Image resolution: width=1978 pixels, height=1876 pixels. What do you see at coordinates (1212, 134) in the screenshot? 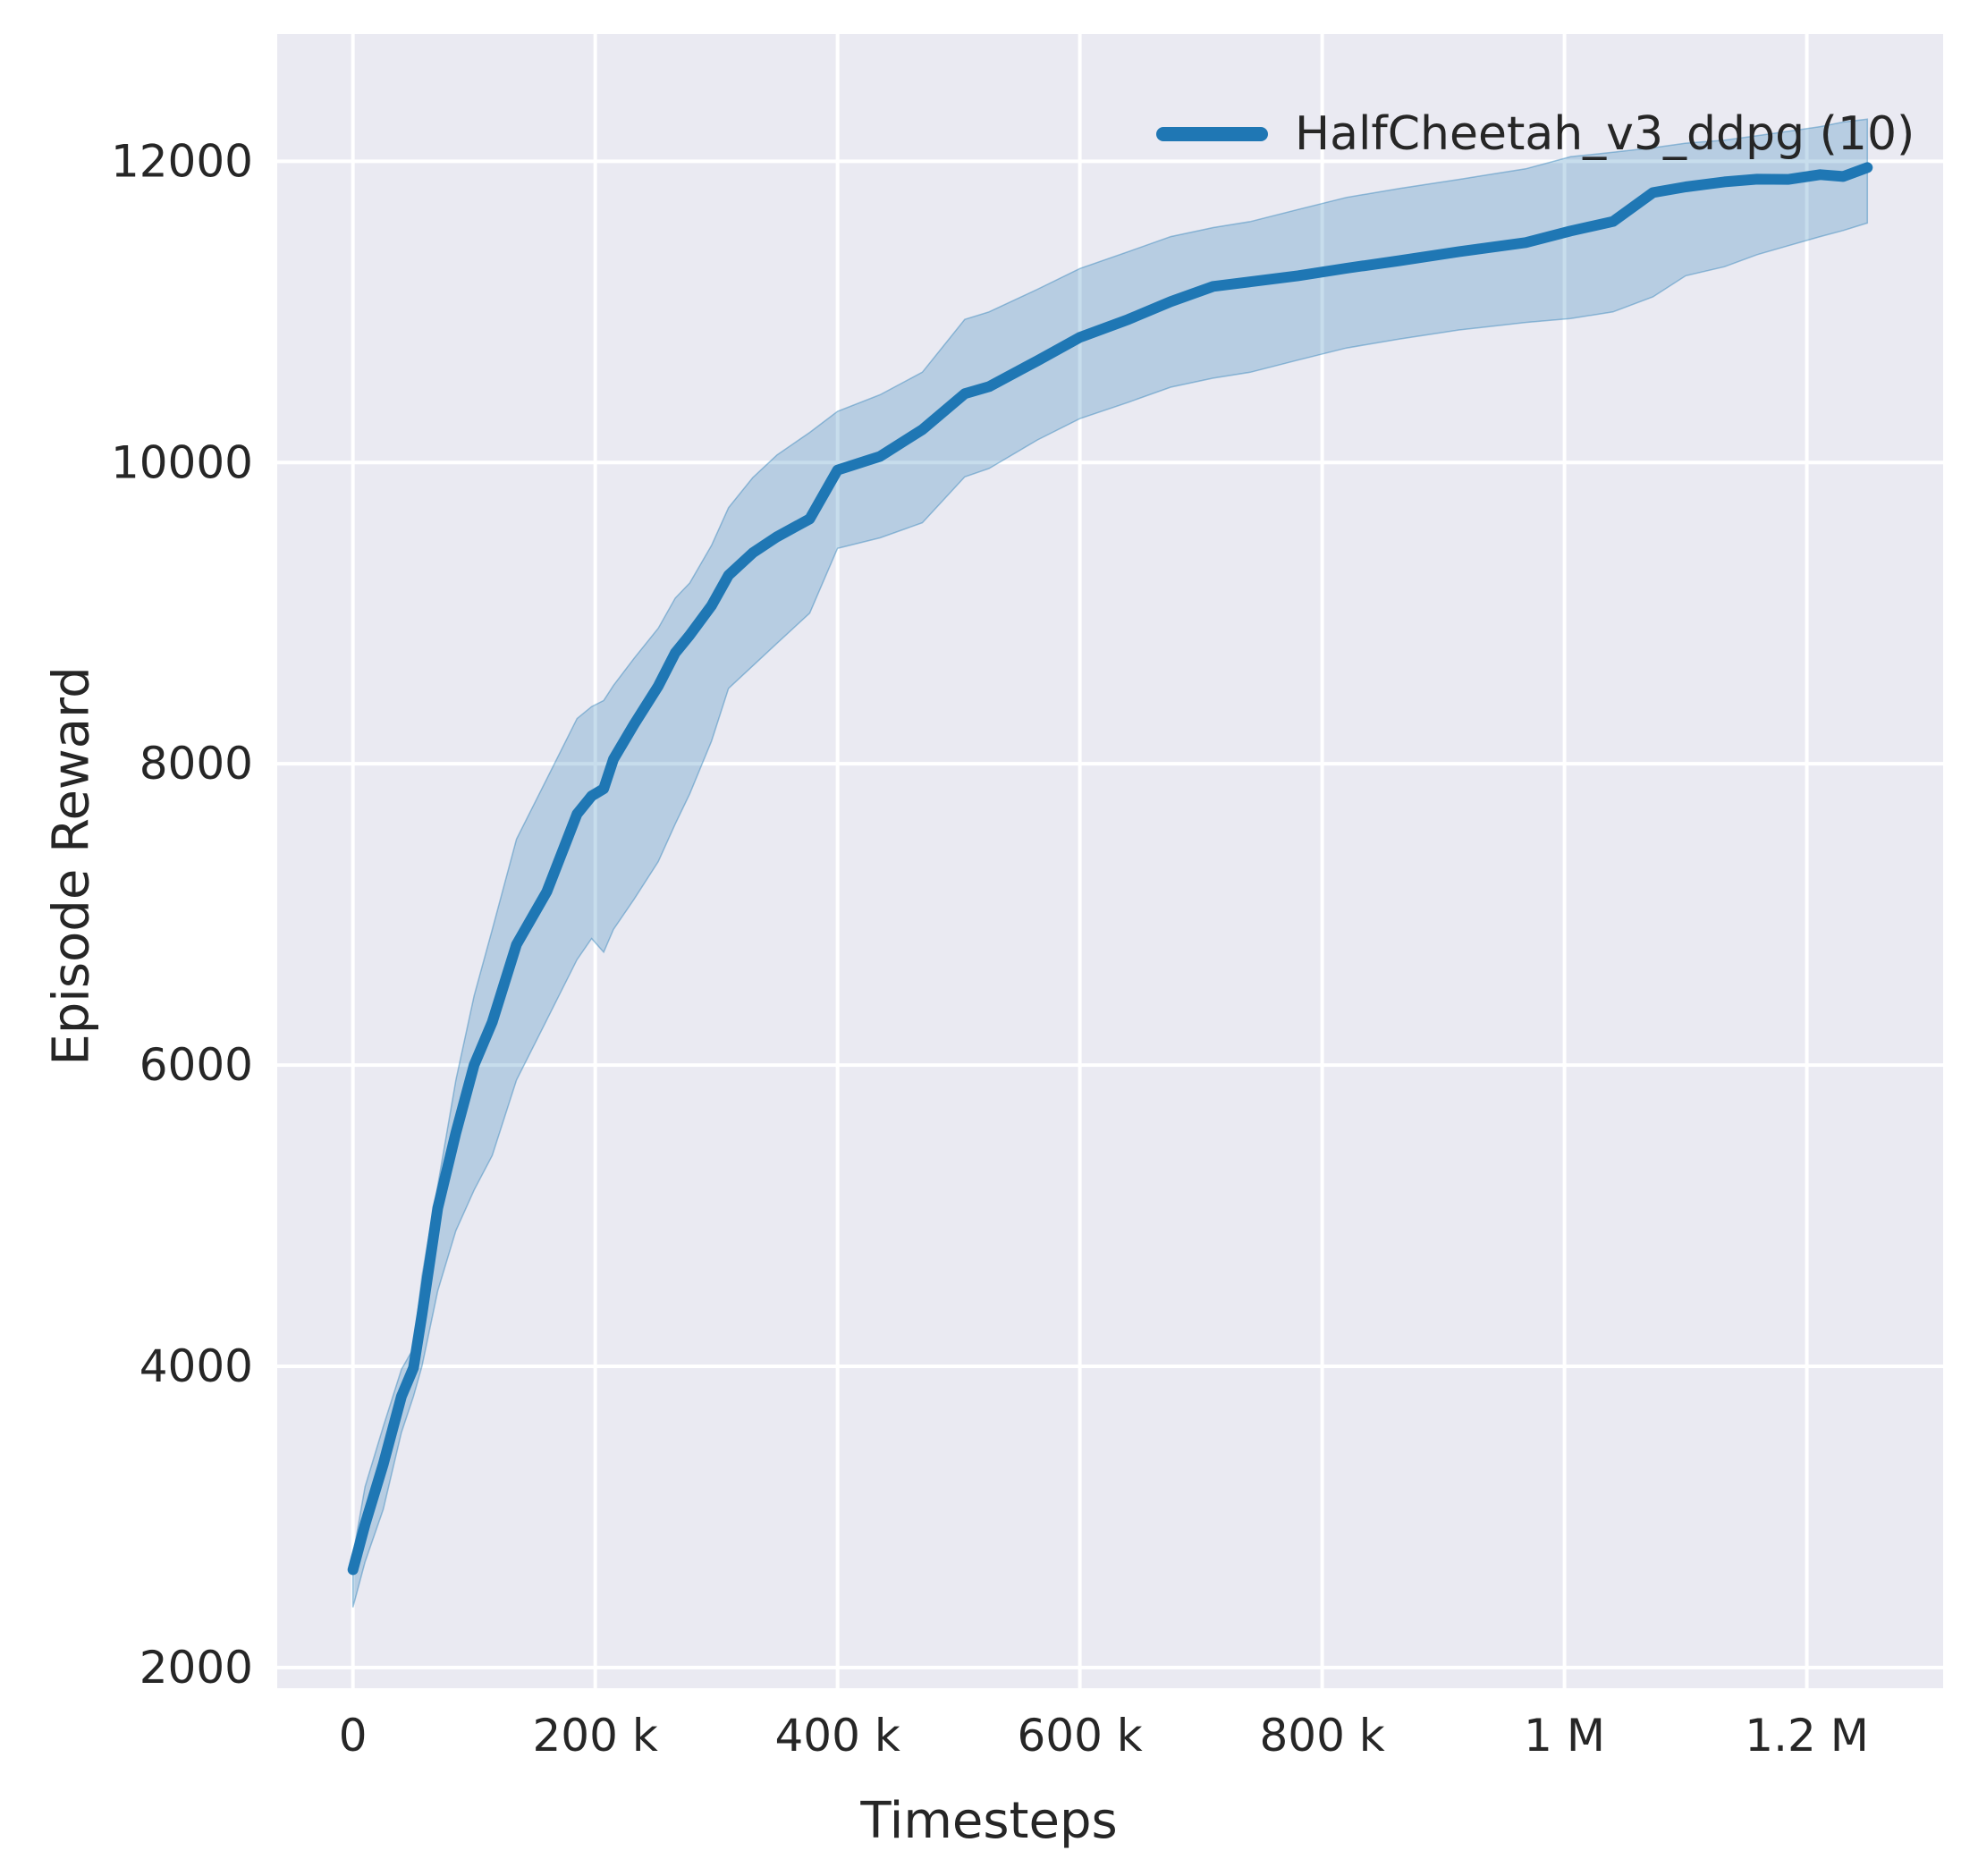
I see `legend-line-icon` at bounding box center [1212, 134].